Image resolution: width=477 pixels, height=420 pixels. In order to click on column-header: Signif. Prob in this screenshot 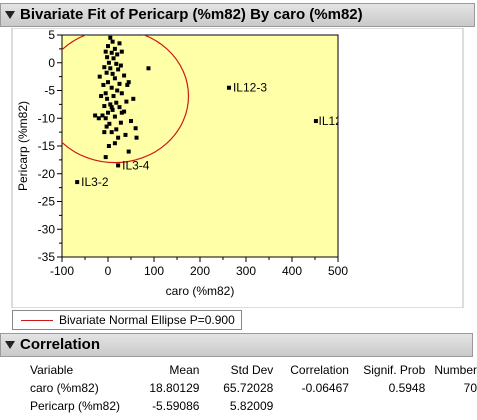, I will do `click(394, 370)`.